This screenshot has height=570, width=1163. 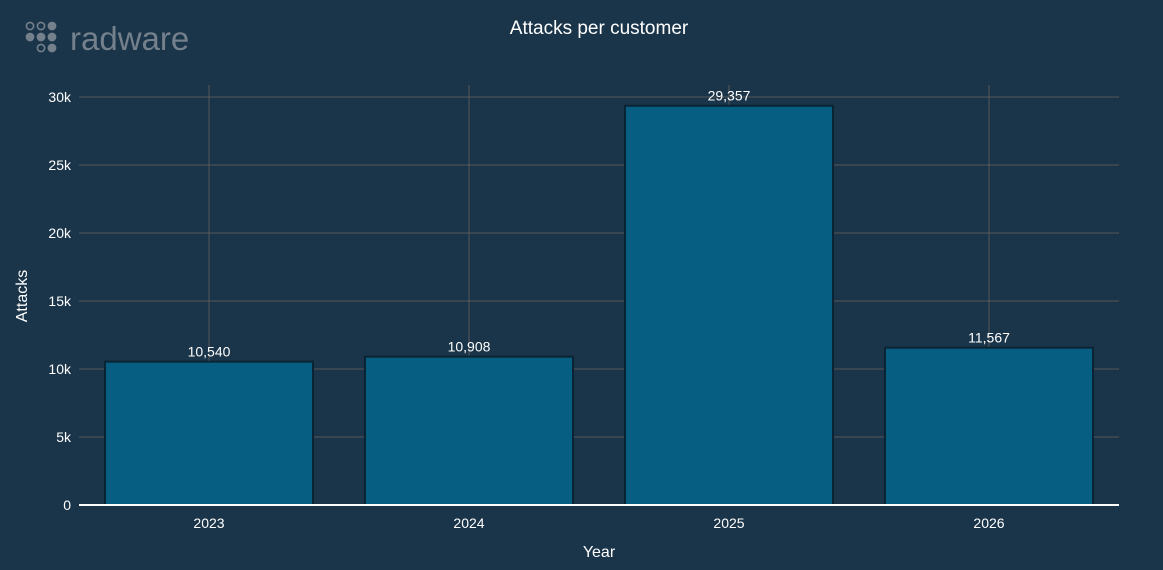 I want to click on chart-title: Attacks per customer, so click(x=599, y=28).